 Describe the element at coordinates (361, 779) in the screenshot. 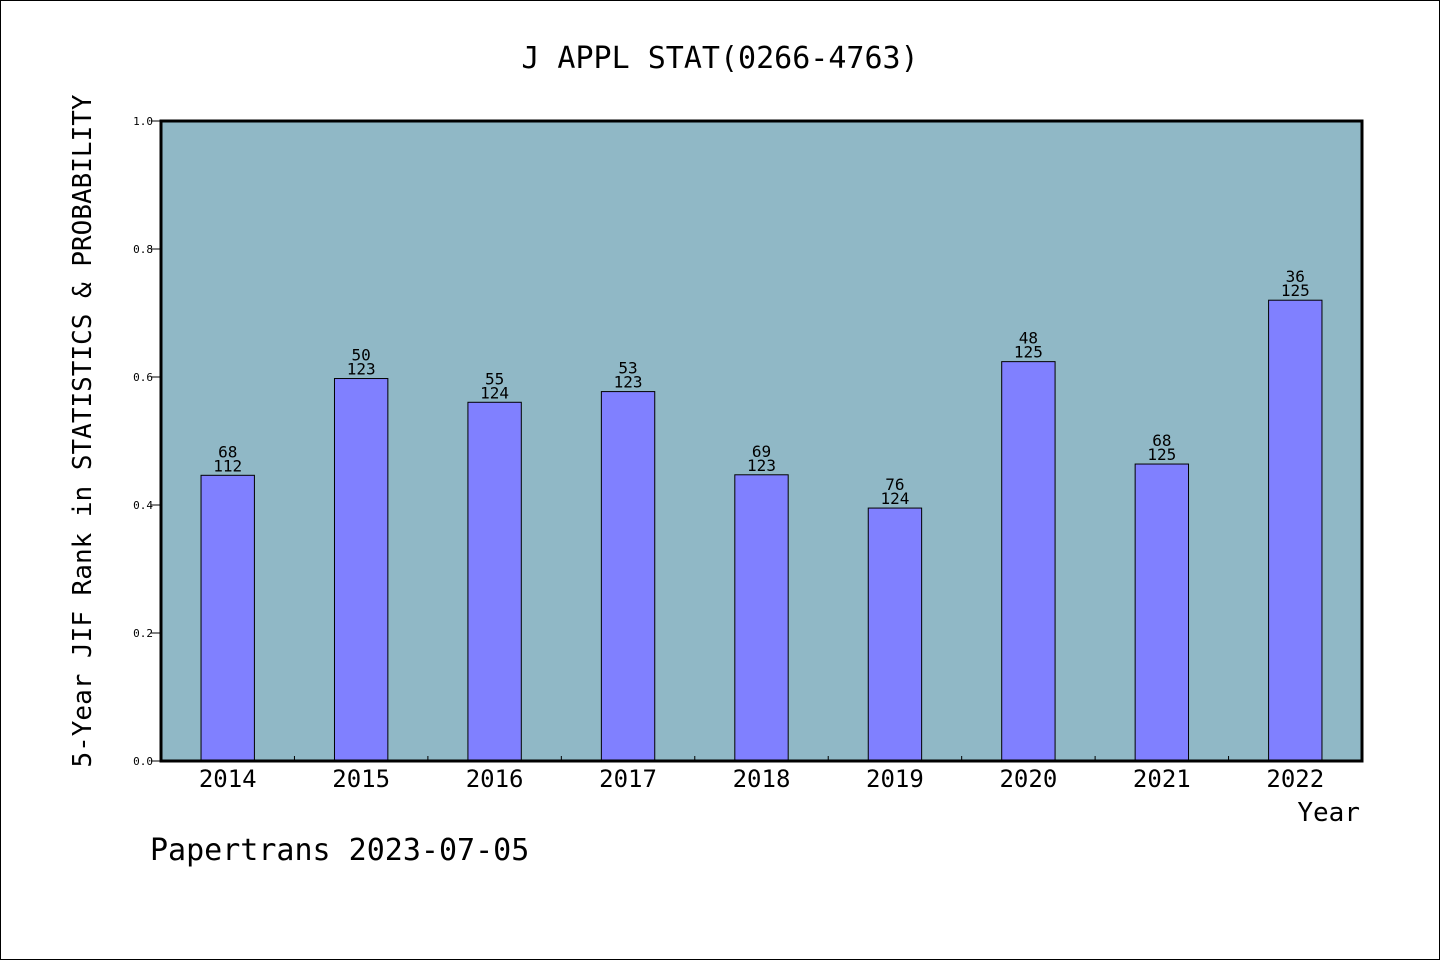

I see `x-tick-label: 2015` at that location.